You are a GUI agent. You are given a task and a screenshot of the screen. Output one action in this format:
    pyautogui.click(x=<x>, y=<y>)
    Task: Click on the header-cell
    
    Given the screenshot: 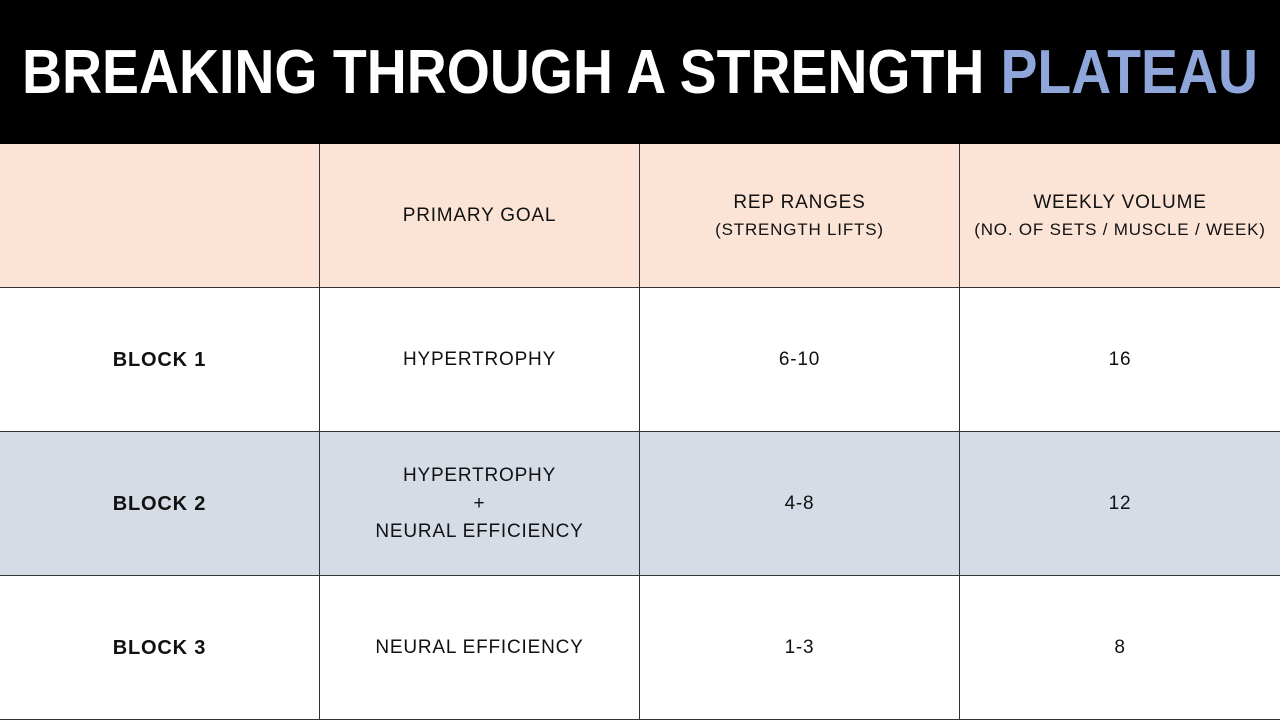 What is the action you would take?
    pyautogui.click(x=160, y=216)
    